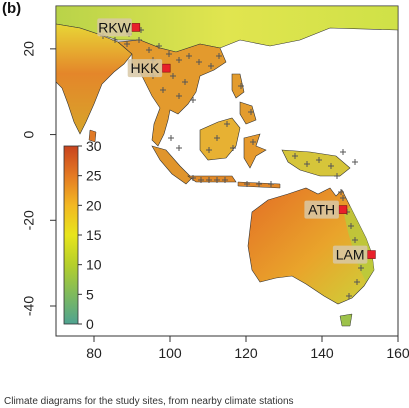 The width and height of the screenshot is (409, 408). I want to click on landmass-sulawesi, so click(255, 151).